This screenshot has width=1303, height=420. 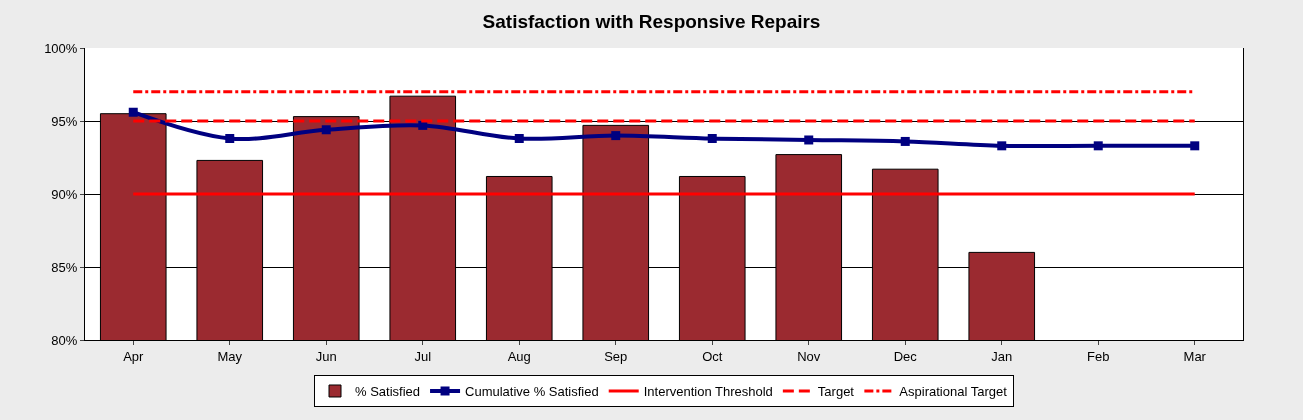 I want to click on x-tick-label: Nov, so click(x=809, y=356).